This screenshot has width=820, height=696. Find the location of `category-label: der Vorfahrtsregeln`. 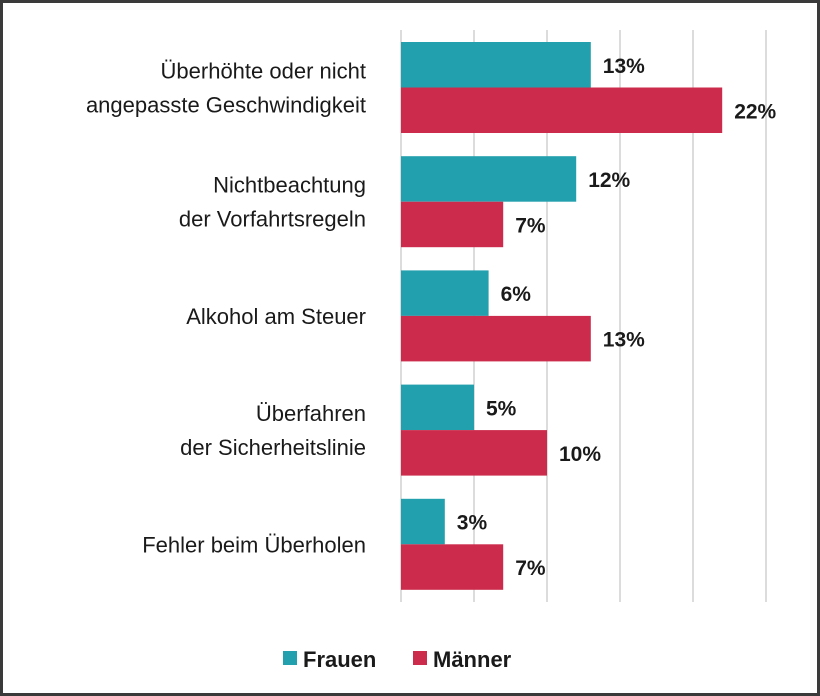

category-label: der Vorfahrtsregeln is located at coordinates (272, 219).